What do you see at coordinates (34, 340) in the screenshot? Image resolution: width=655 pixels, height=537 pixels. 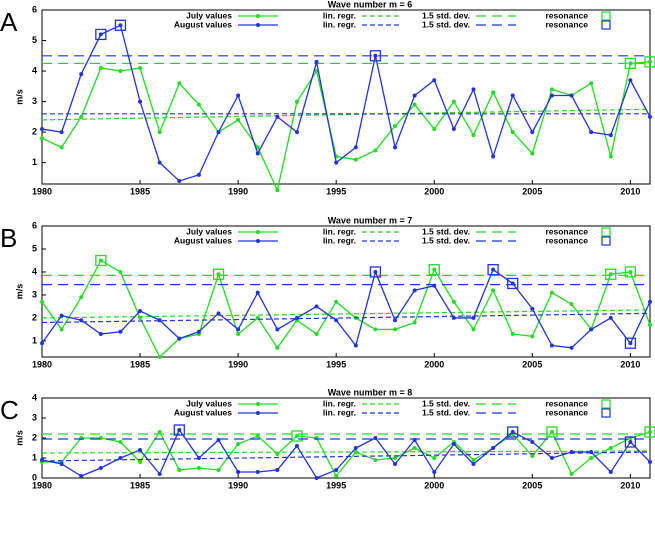 I see `y-tick-label: 1` at bounding box center [34, 340].